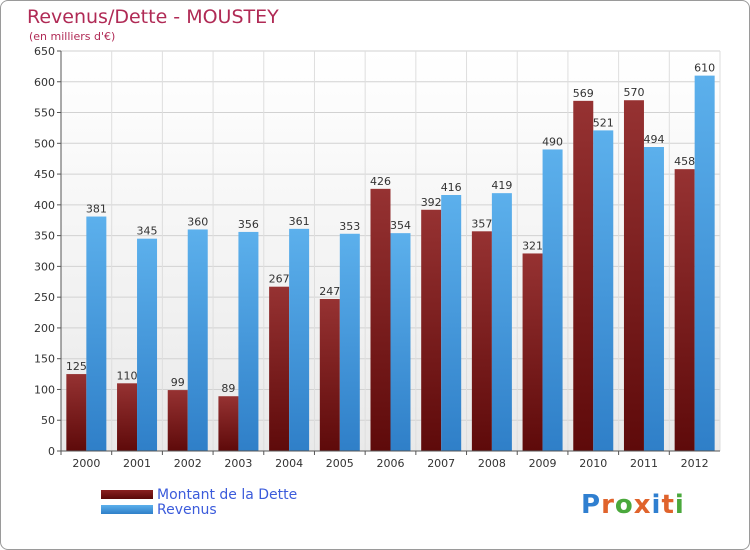  I want to click on data-label: 490, so click(552, 141).